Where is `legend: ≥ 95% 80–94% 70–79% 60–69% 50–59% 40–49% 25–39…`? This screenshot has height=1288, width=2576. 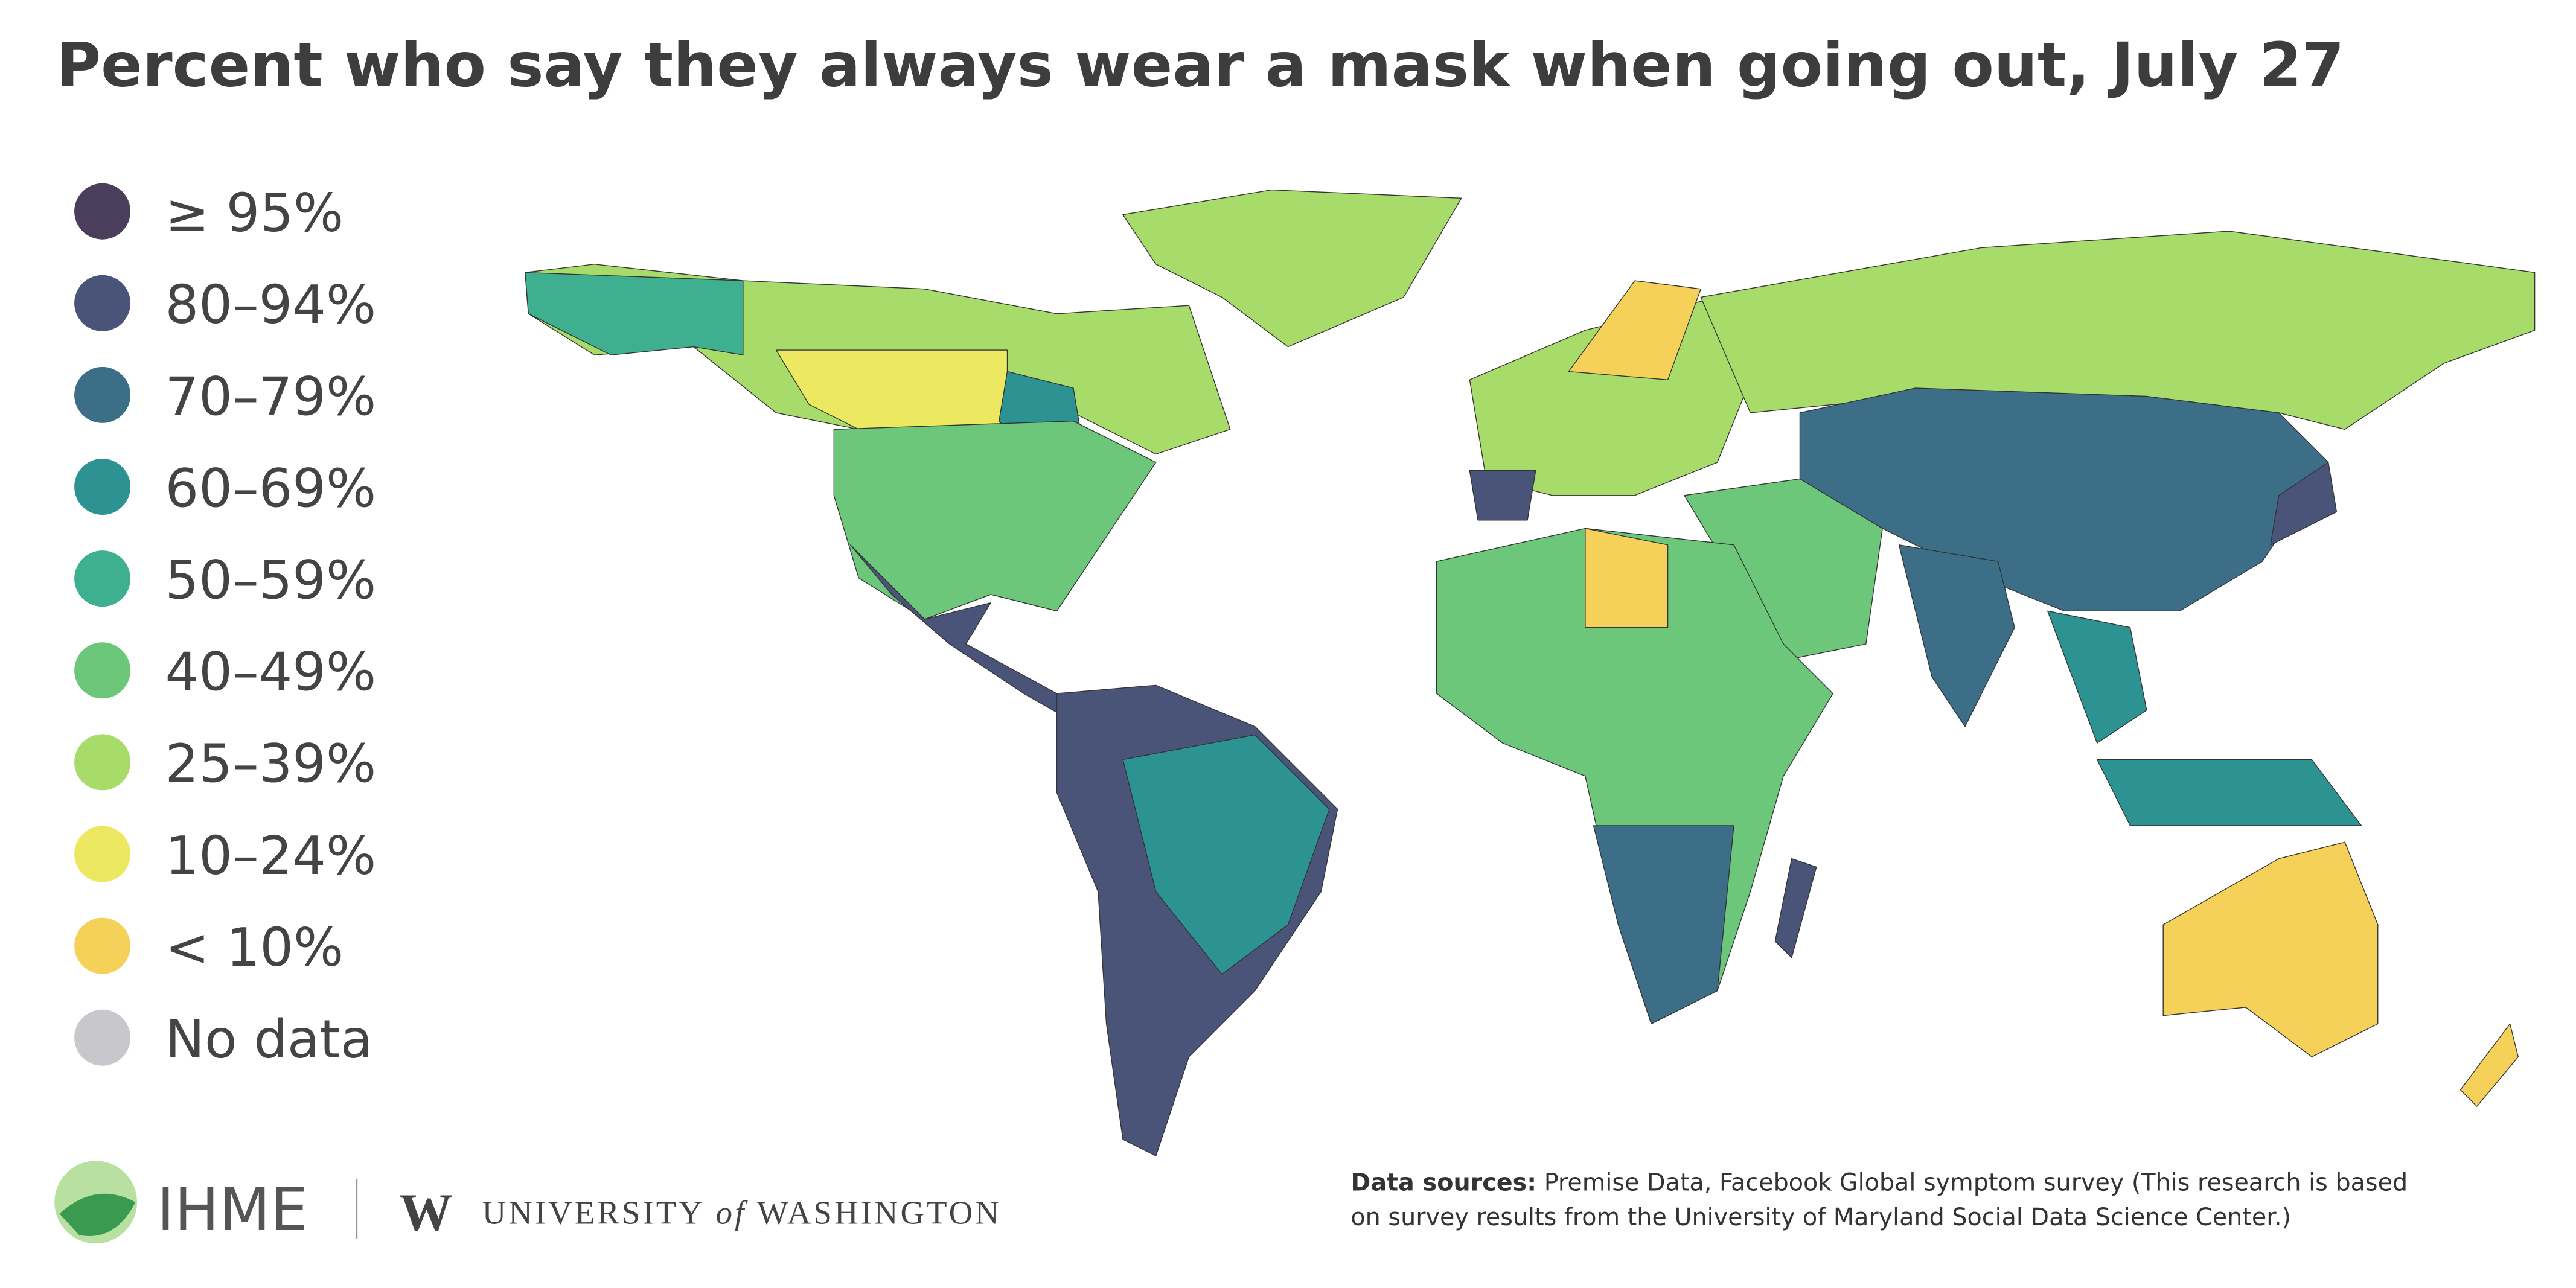
legend: ≥ 95% 80–94% 70–79% 60–69% 50–59% 40–49% 25–39… is located at coordinates (225, 626).